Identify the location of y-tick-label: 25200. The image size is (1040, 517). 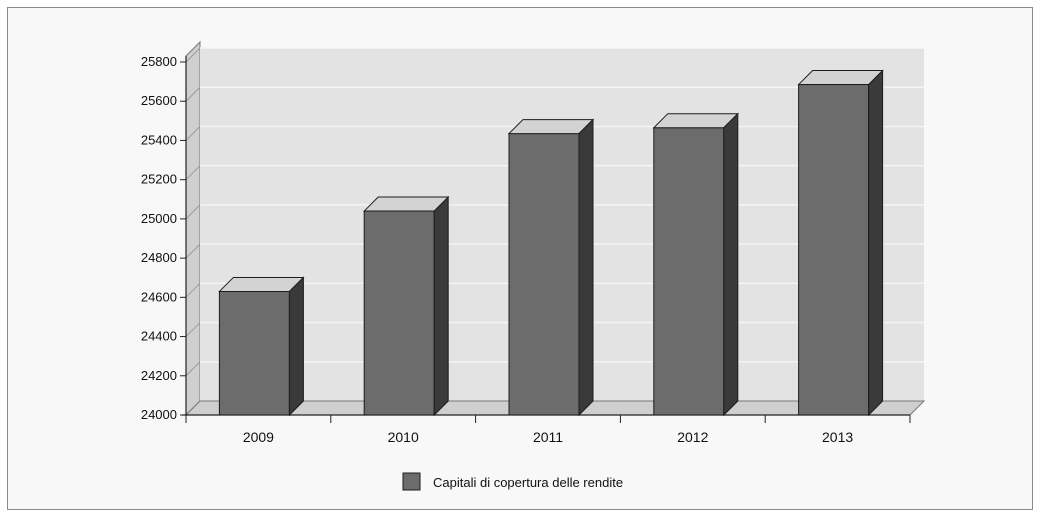
(159, 179).